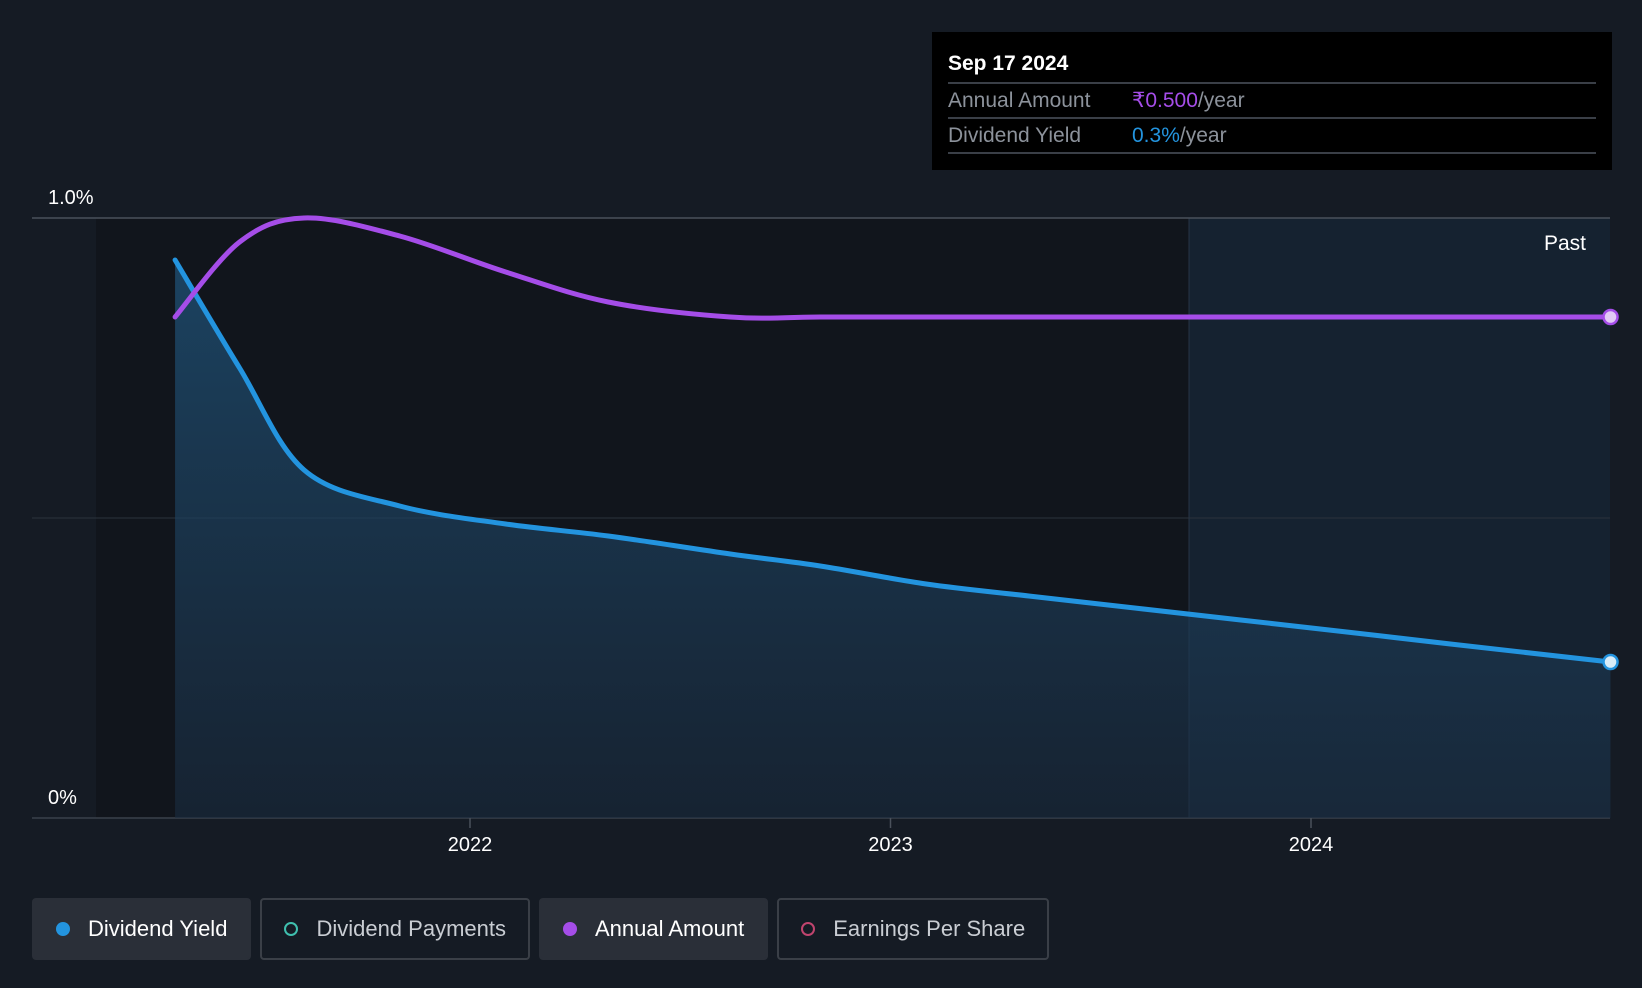  I want to click on past-region-label: Past, so click(1565, 243).